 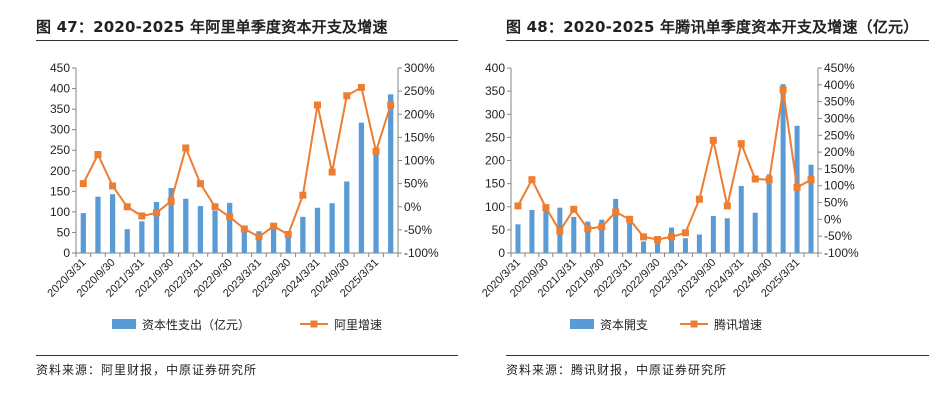 What do you see at coordinates (582, 324) in the screenshot?
I see `legend-bar-swatch` at bounding box center [582, 324].